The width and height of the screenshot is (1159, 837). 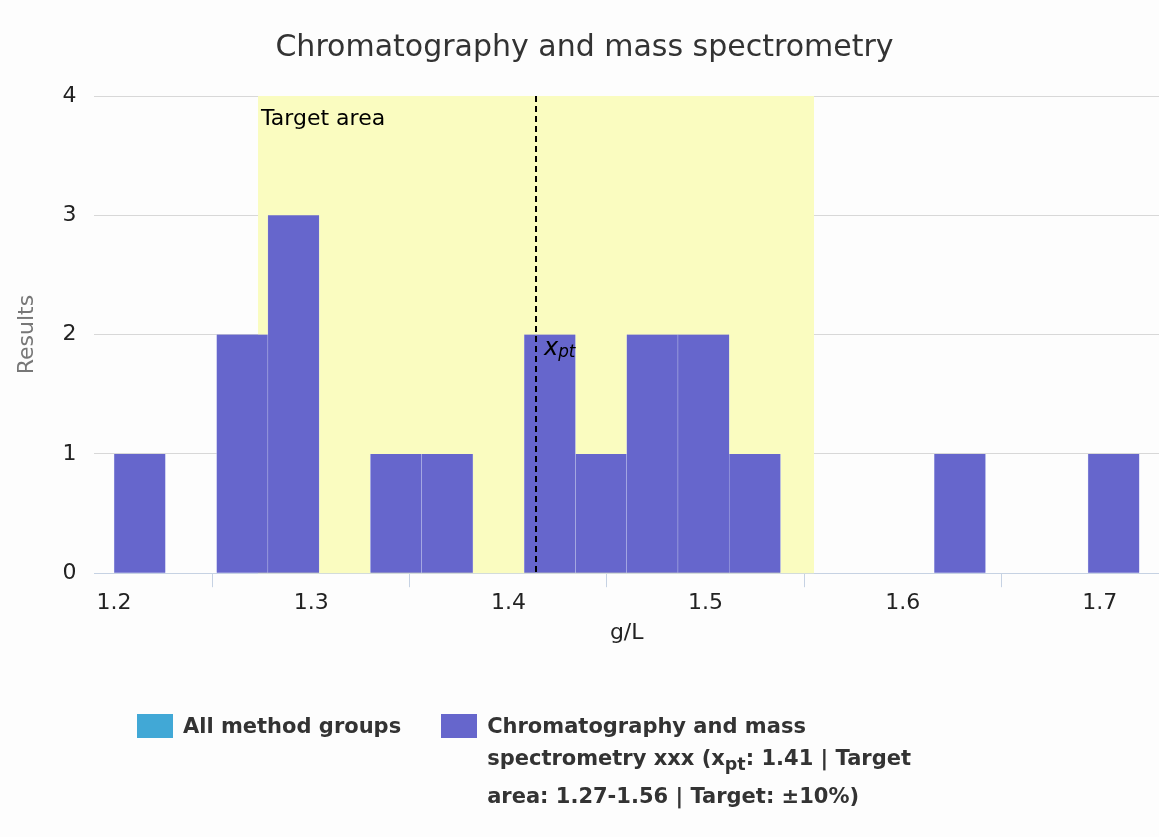 I want to click on y-tick-label: 4, so click(x=69, y=94).